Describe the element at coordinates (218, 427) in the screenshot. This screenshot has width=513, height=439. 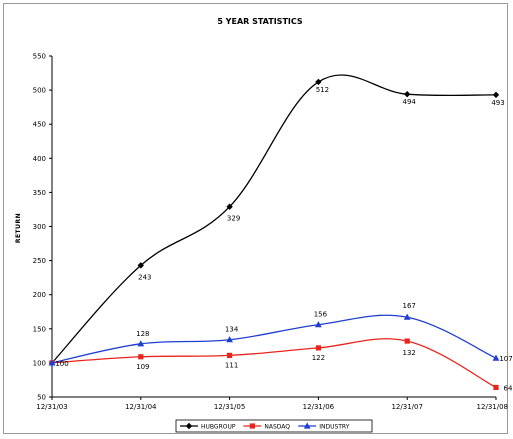
I see `legend-label-hubgroup: HUBGROUP` at that location.